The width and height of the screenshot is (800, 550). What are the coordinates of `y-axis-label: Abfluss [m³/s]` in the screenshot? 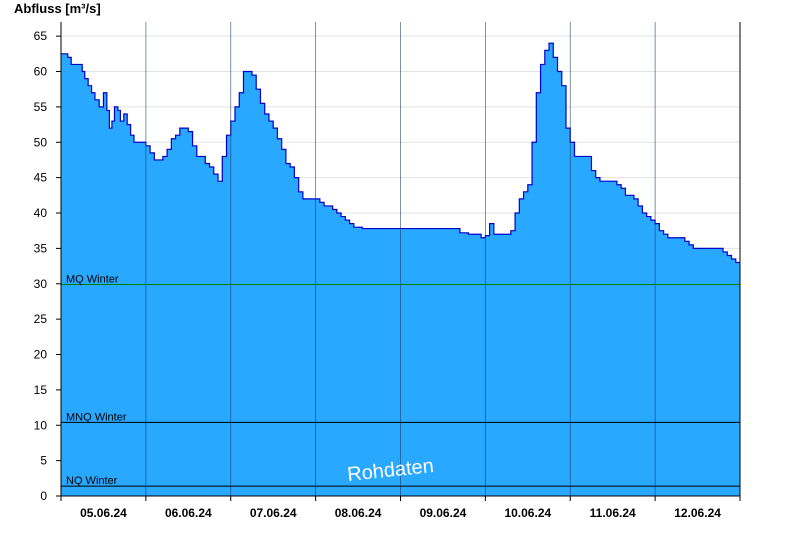 It's located at (57, 8).